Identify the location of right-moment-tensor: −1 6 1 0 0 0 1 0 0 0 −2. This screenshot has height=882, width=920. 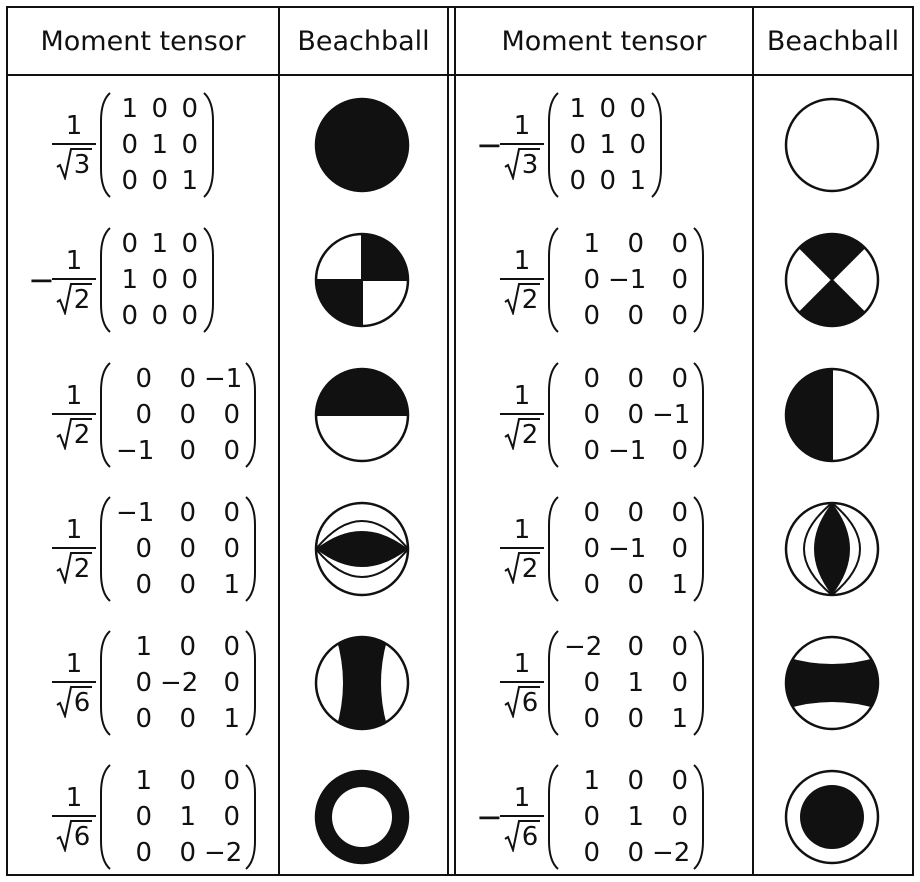
(590, 817).